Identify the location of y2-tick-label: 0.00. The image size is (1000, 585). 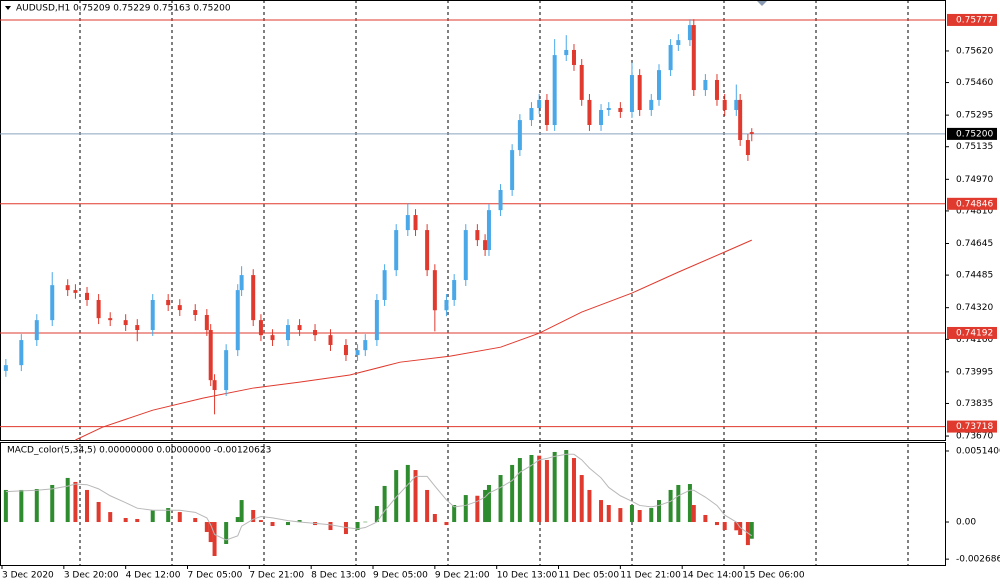
(966, 523).